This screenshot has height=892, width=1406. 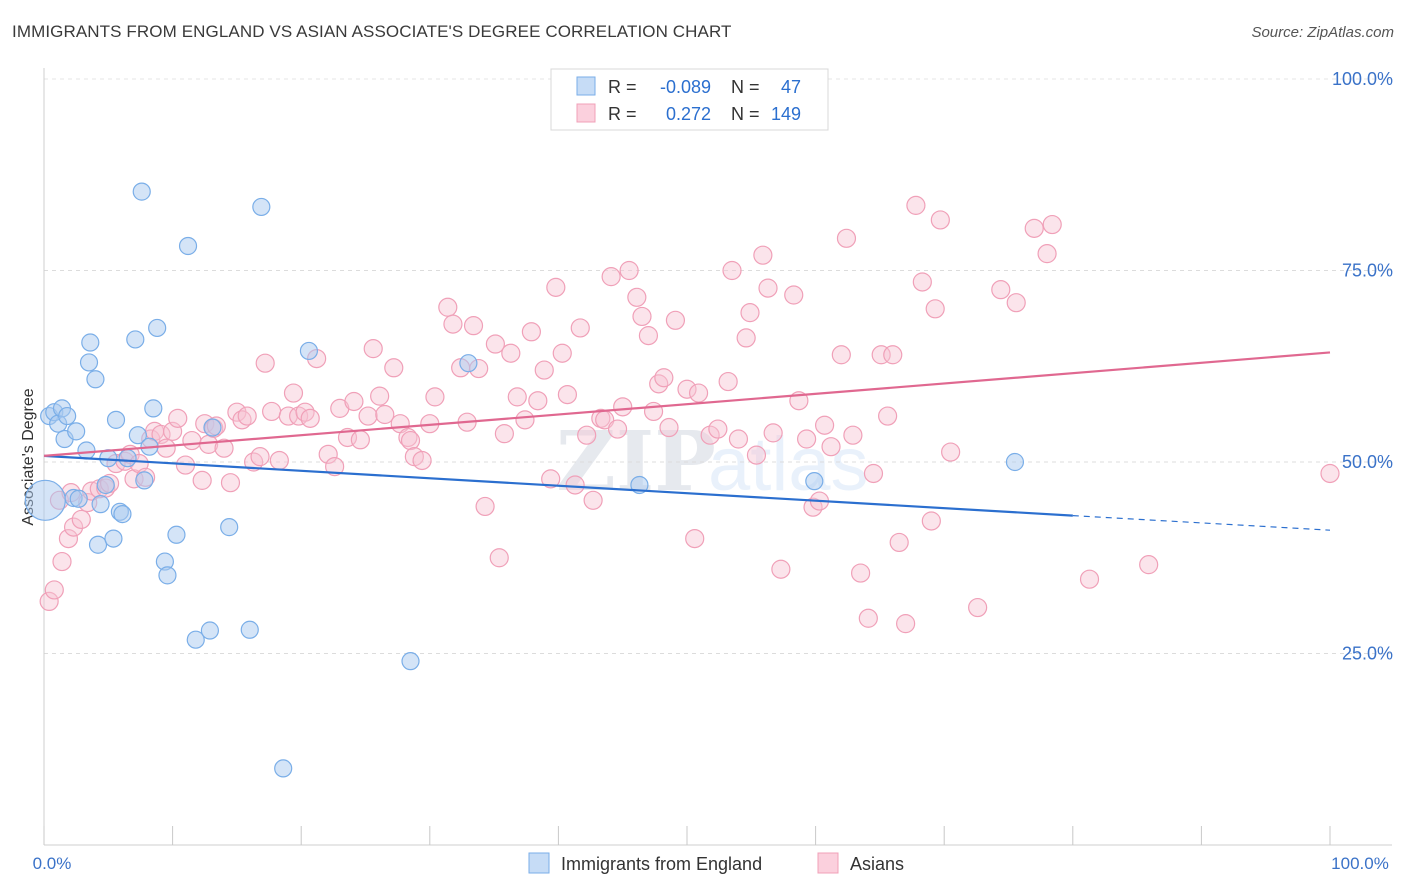 What do you see at coordinates (1367, 462) in the screenshot?
I see `y-tick-label: 50.0%` at bounding box center [1367, 462].